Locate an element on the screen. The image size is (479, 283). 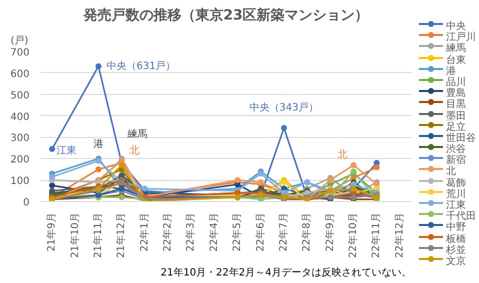
x-tick-label: 22年4月 is located at coordinates (214, 232).